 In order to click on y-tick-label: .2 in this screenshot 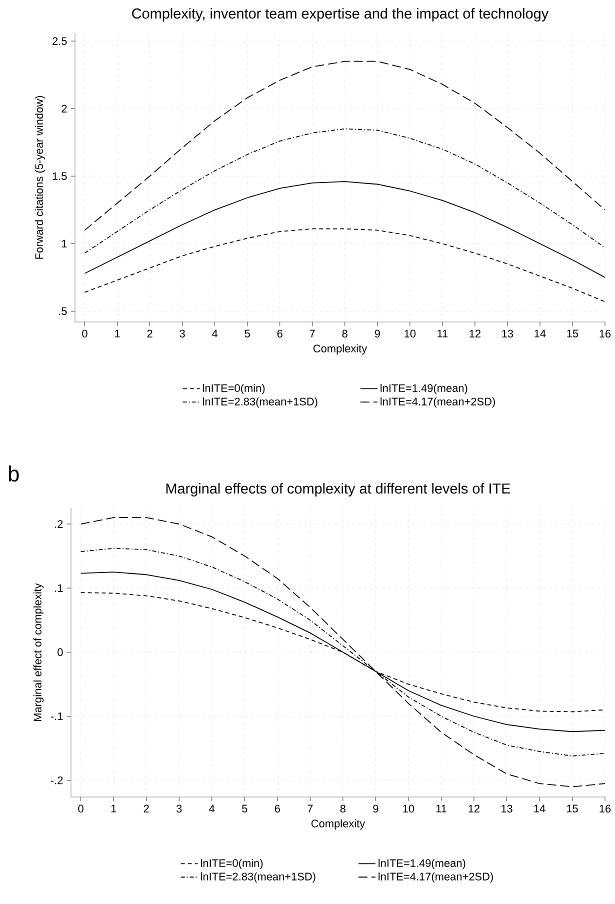, I will do `click(59, 524)`.